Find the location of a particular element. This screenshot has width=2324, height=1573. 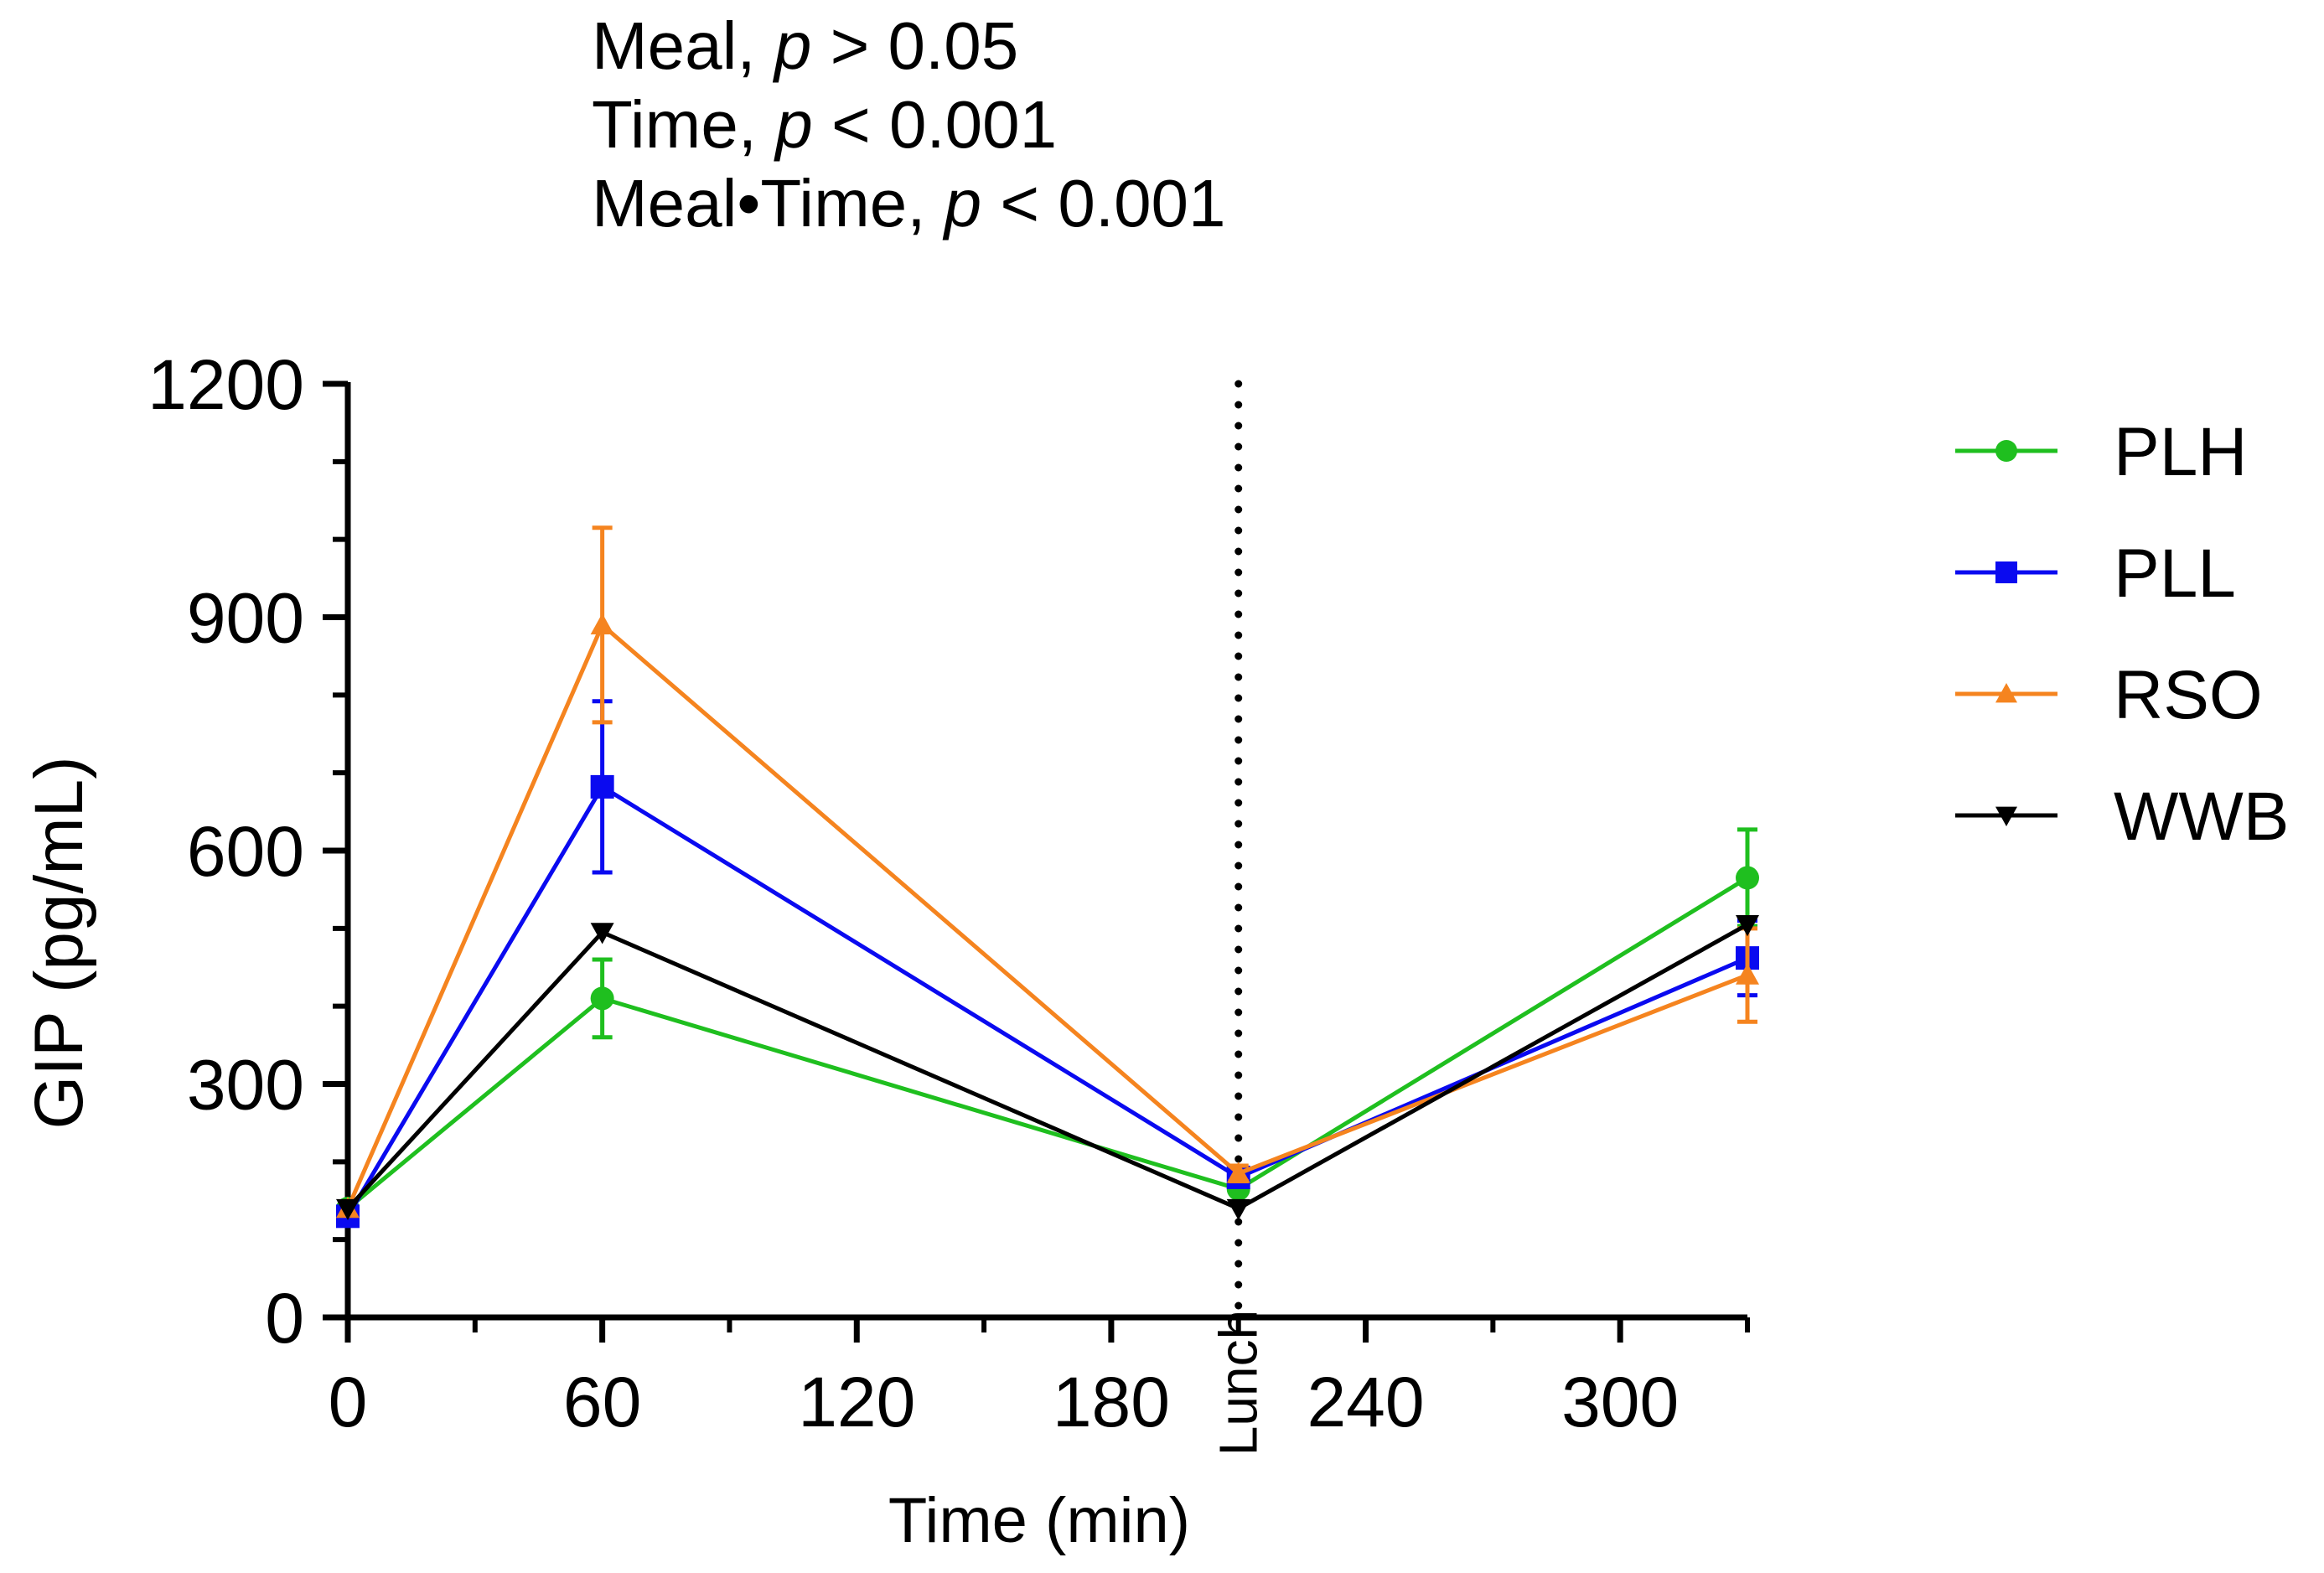

y-tick-label: 0 is located at coordinates (284, 1319).